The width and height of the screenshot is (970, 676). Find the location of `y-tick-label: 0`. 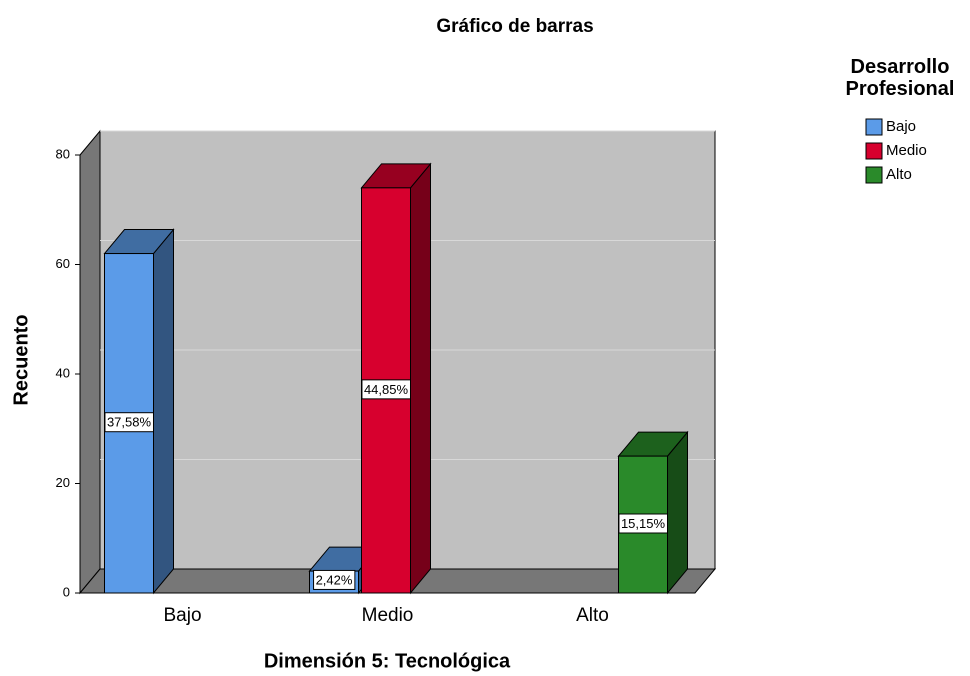

y-tick-label: 0 is located at coordinates (66, 591).